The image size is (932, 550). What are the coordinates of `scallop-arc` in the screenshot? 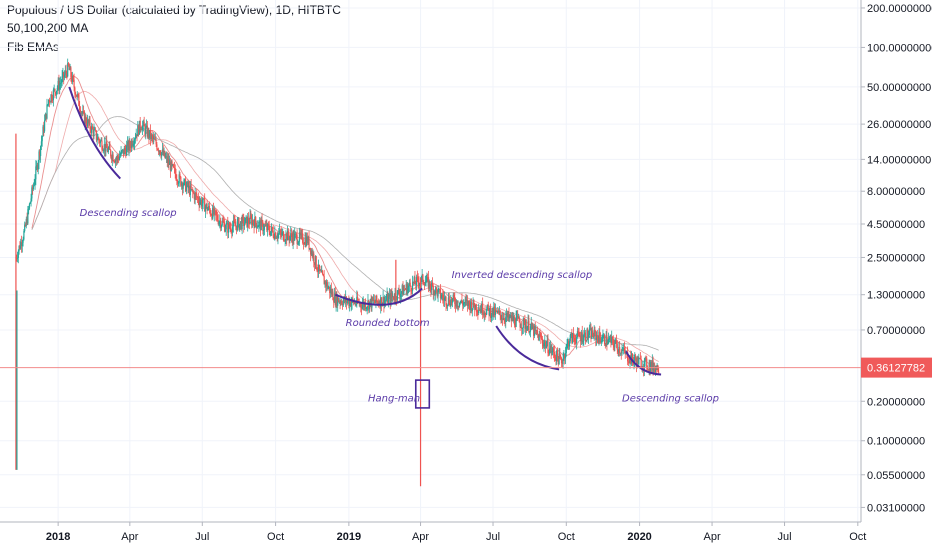 It's located at (378, 296).